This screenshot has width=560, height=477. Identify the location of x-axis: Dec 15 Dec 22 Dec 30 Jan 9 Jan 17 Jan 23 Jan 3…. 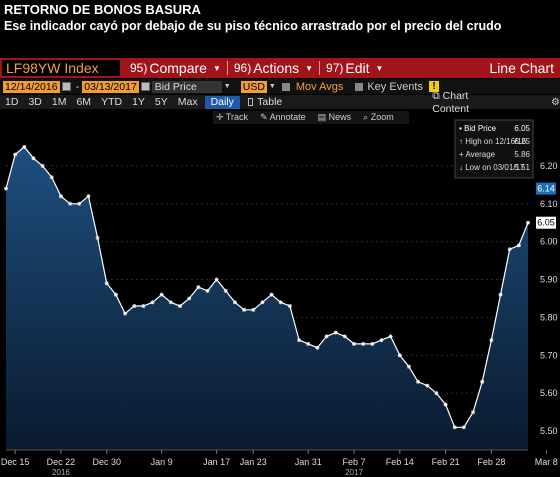
(279, 463).